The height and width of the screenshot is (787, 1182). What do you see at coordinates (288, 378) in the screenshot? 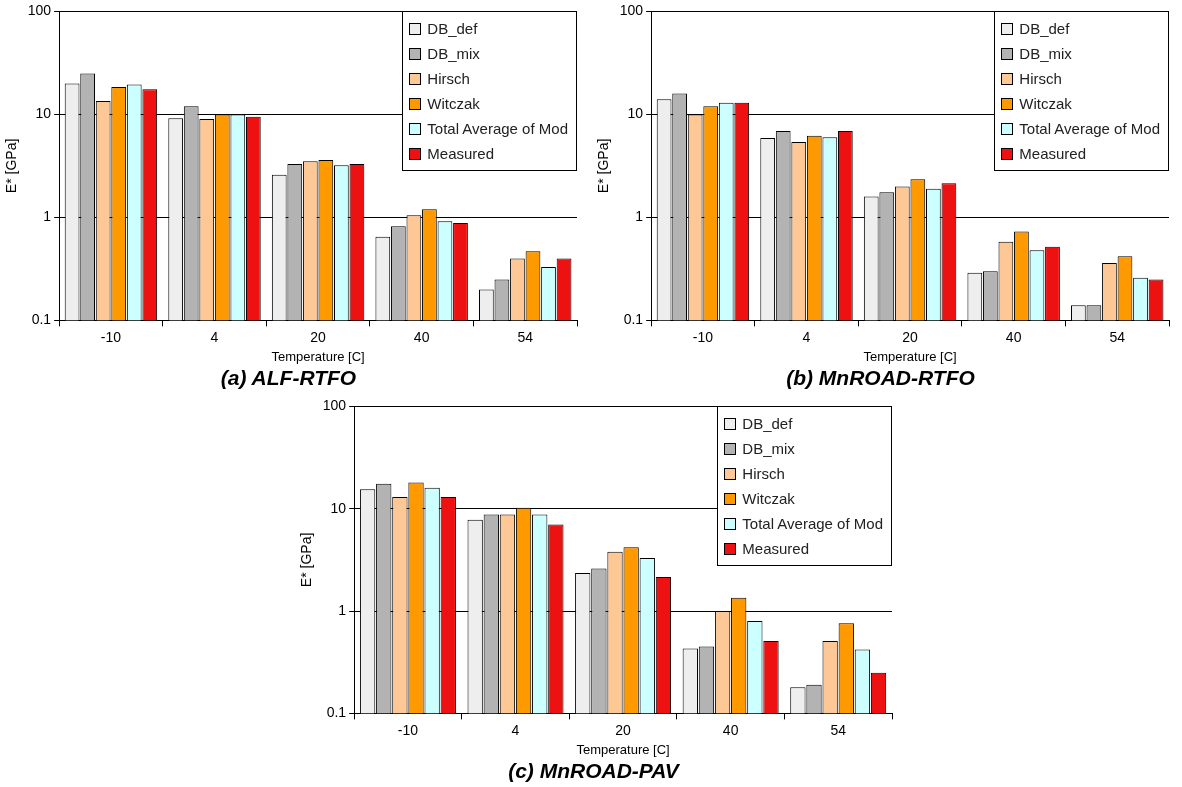
I see `text: (a) ALF-RTFO` at bounding box center [288, 378].